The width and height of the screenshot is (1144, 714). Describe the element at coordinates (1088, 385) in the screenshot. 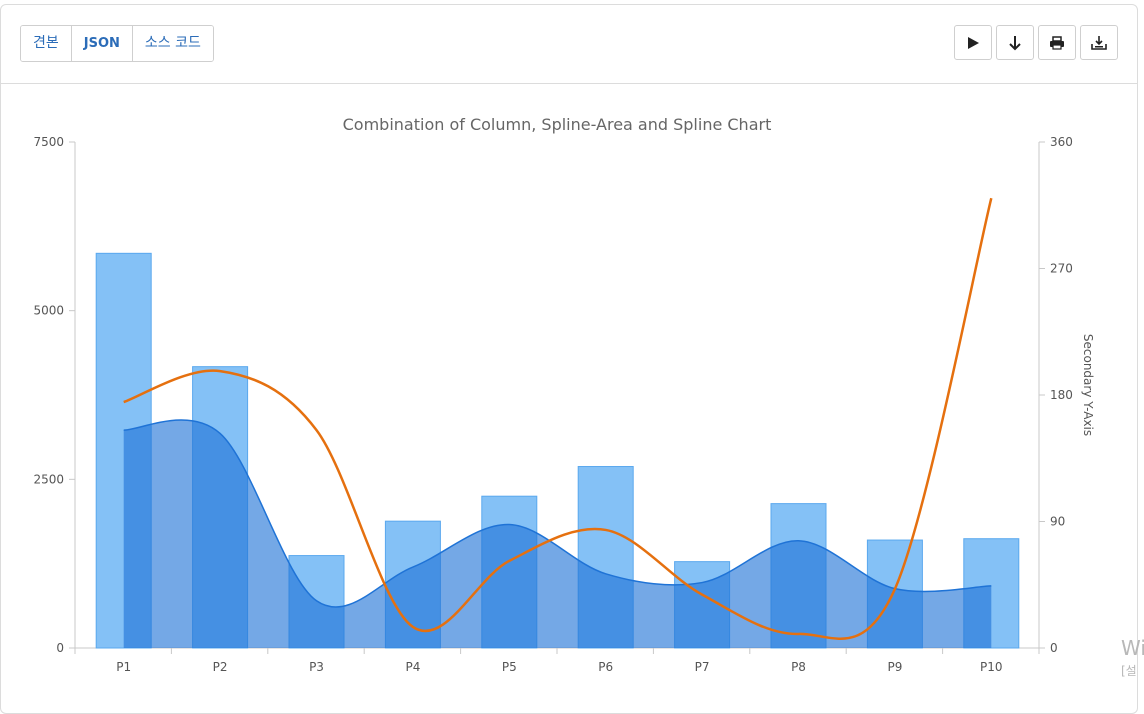

I see `y2-axis-title: Secondary Y-Axis` at that location.